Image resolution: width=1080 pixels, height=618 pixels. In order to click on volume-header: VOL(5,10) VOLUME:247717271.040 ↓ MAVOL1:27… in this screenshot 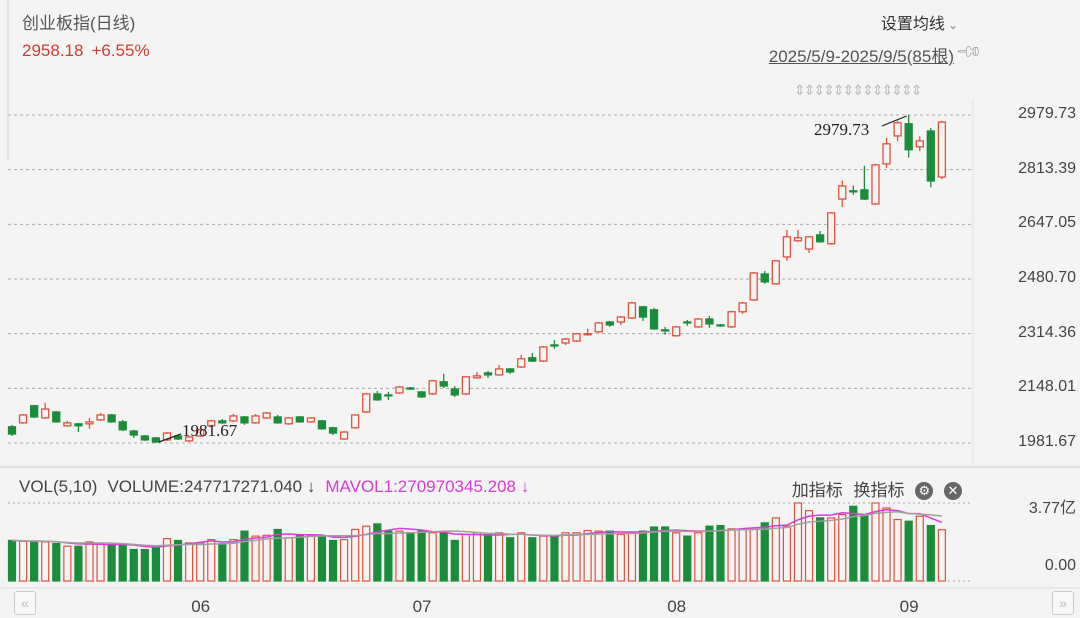, I will do `click(274, 487)`.